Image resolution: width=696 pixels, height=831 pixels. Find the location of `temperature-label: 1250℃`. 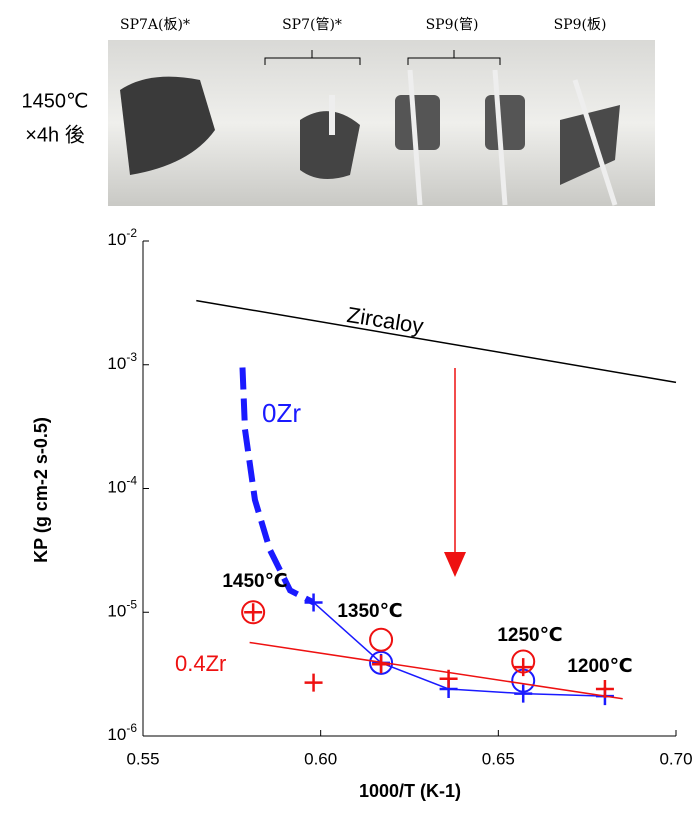

temperature-label: 1250℃ is located at coordinates (529, 635).